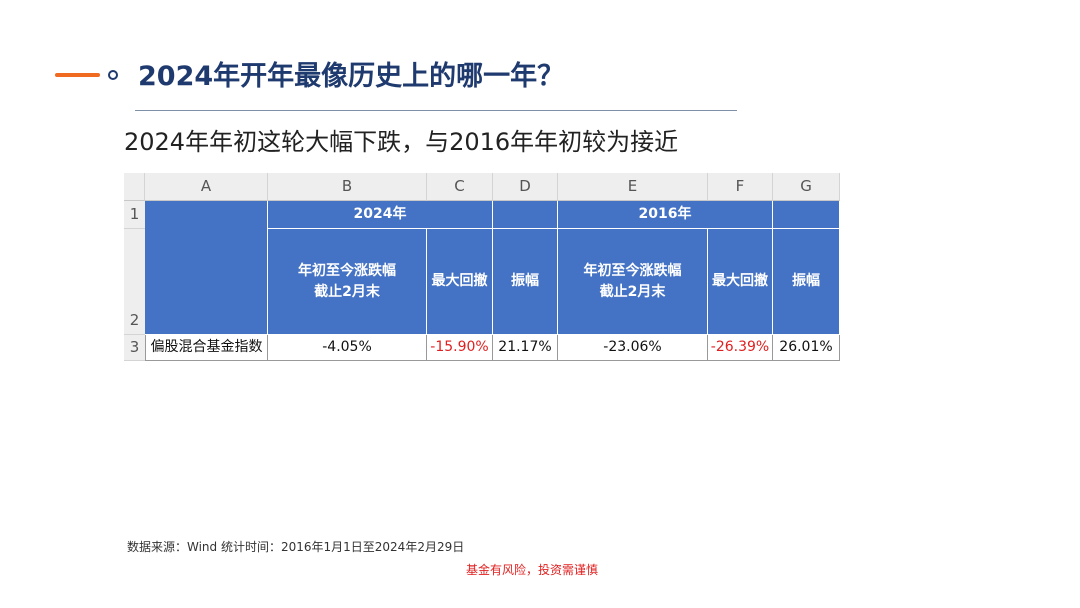 The height and width of the screenshot is (608, 1080). I want to click on column-letter: B, so click(347, 187).